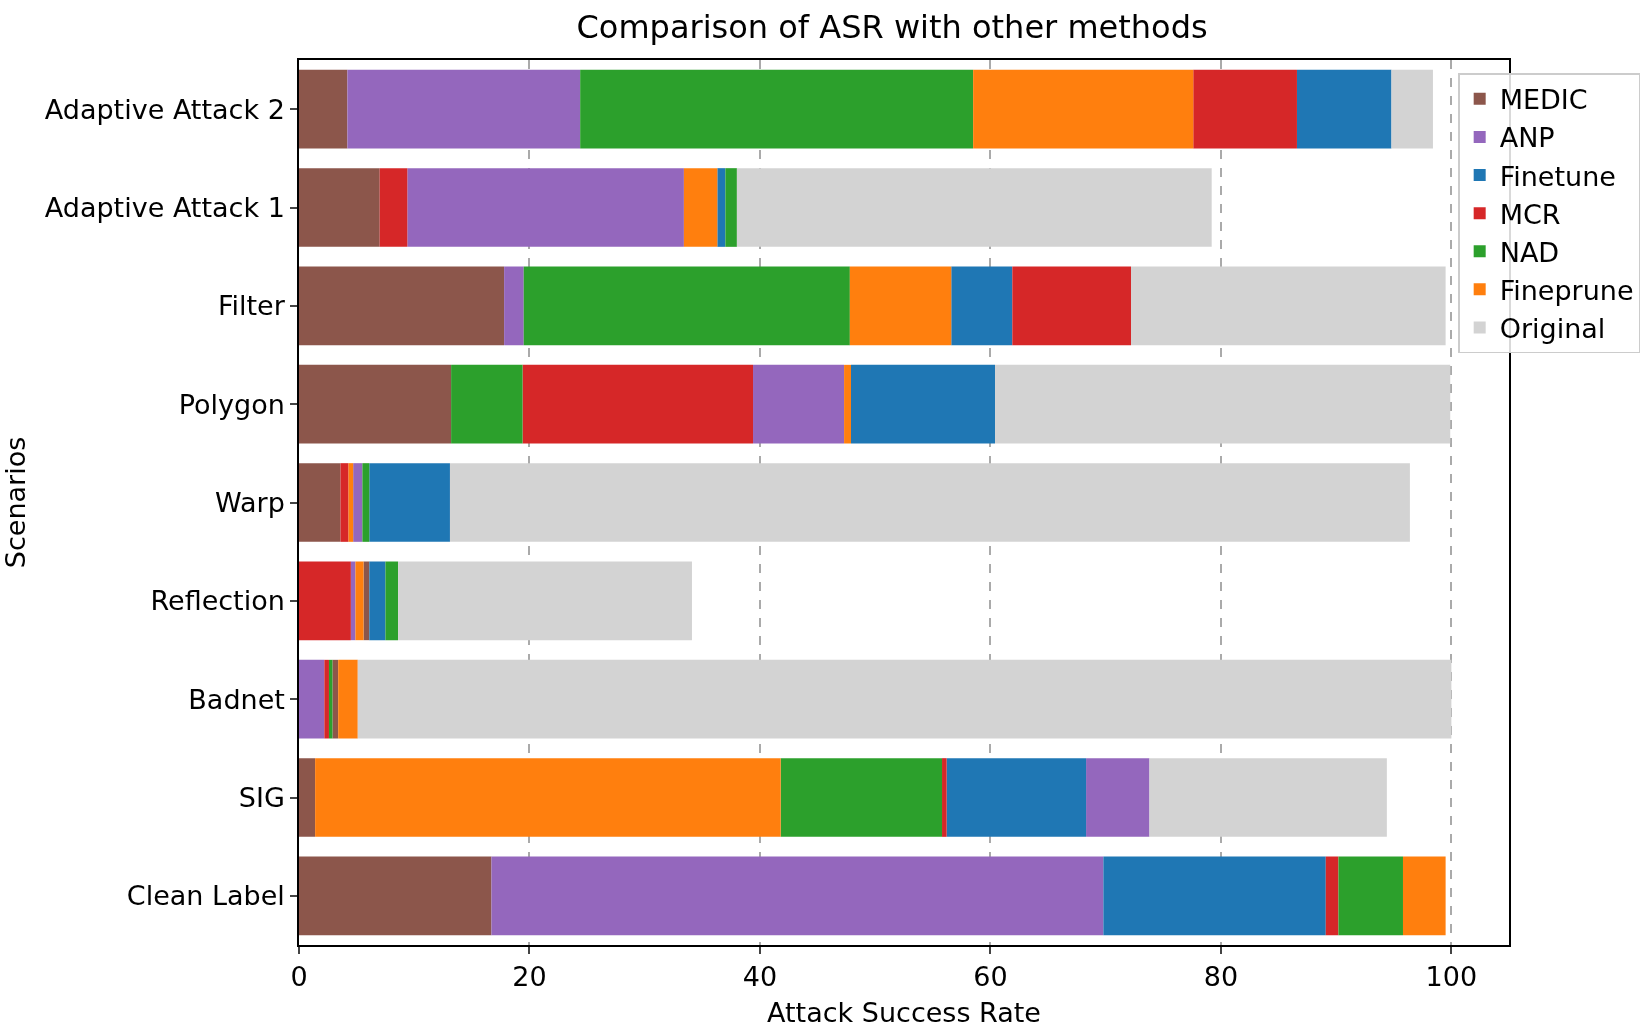 The width and height of the screenshot is (1652, 1035). What do you see at coordinates (1221, 977) in the screenshot?
I see `x-tick-label: 80` at bounding box center [1221, 977].